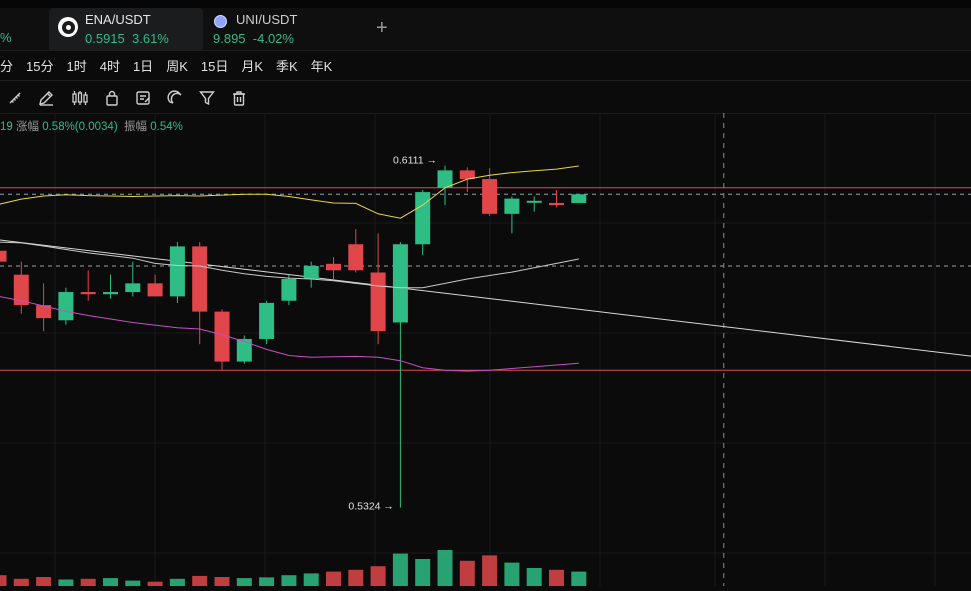  Describe the element at coordinates (485, 65) in the screenshot. I see `timeframe-bar: 分 15分 1时 4时 1日 周K 15日 月K 季K 年K` at that location.